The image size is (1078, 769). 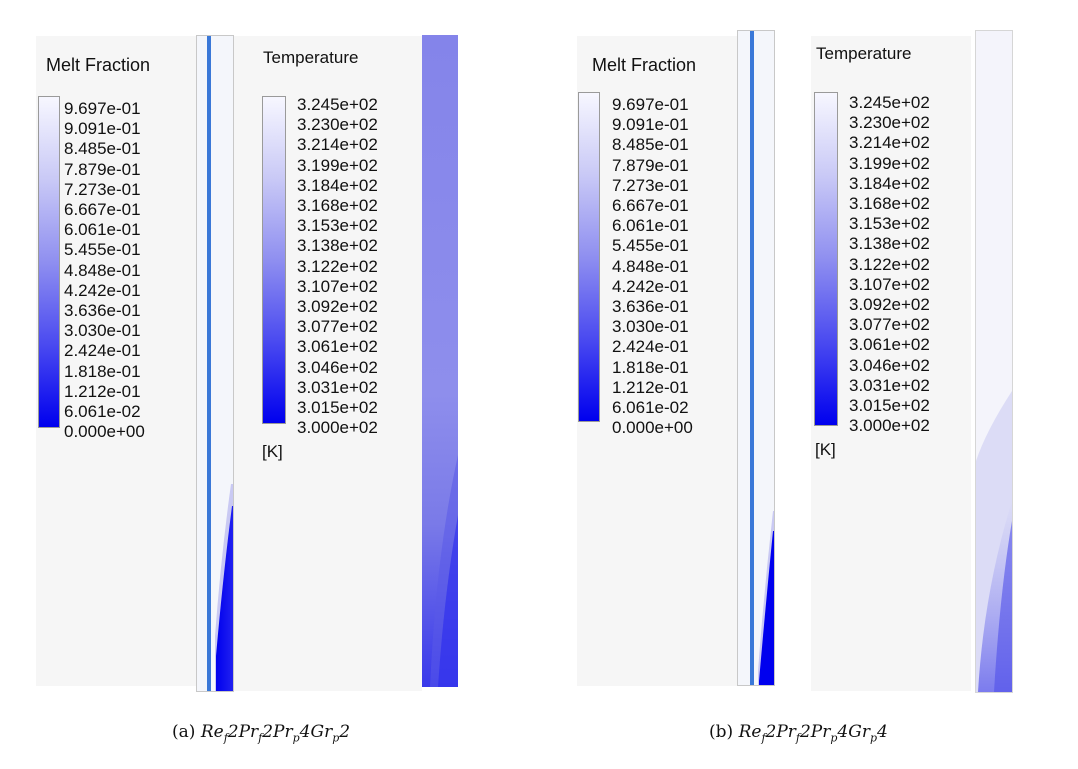 I want to click on caption-b-formula: Ref2Prf2Prp4Grp4, so click(x=813, y=733).